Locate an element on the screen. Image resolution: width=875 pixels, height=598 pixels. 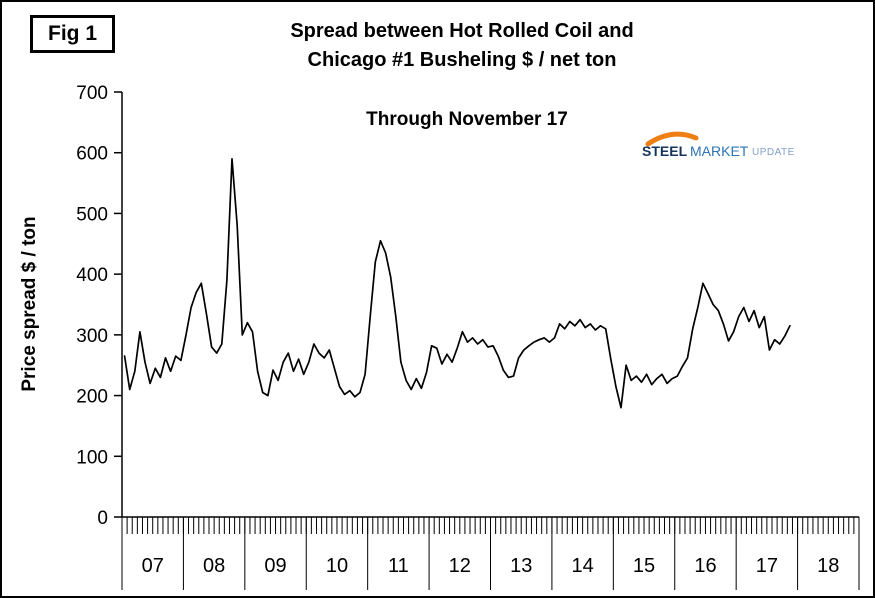
y-axis-tick-label: 600 is located at coordinates (92, 154).